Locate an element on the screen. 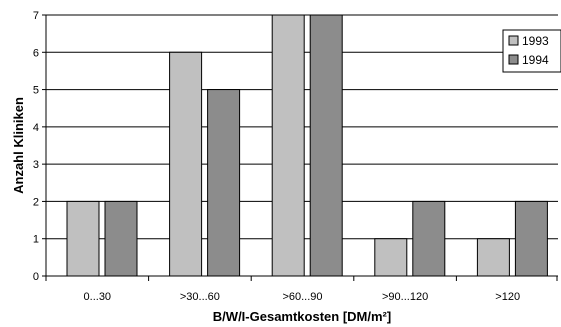 The height and width of the screenshot is (327, 561). legend-label-1994: 1994 is located at coordinates (535, 60).